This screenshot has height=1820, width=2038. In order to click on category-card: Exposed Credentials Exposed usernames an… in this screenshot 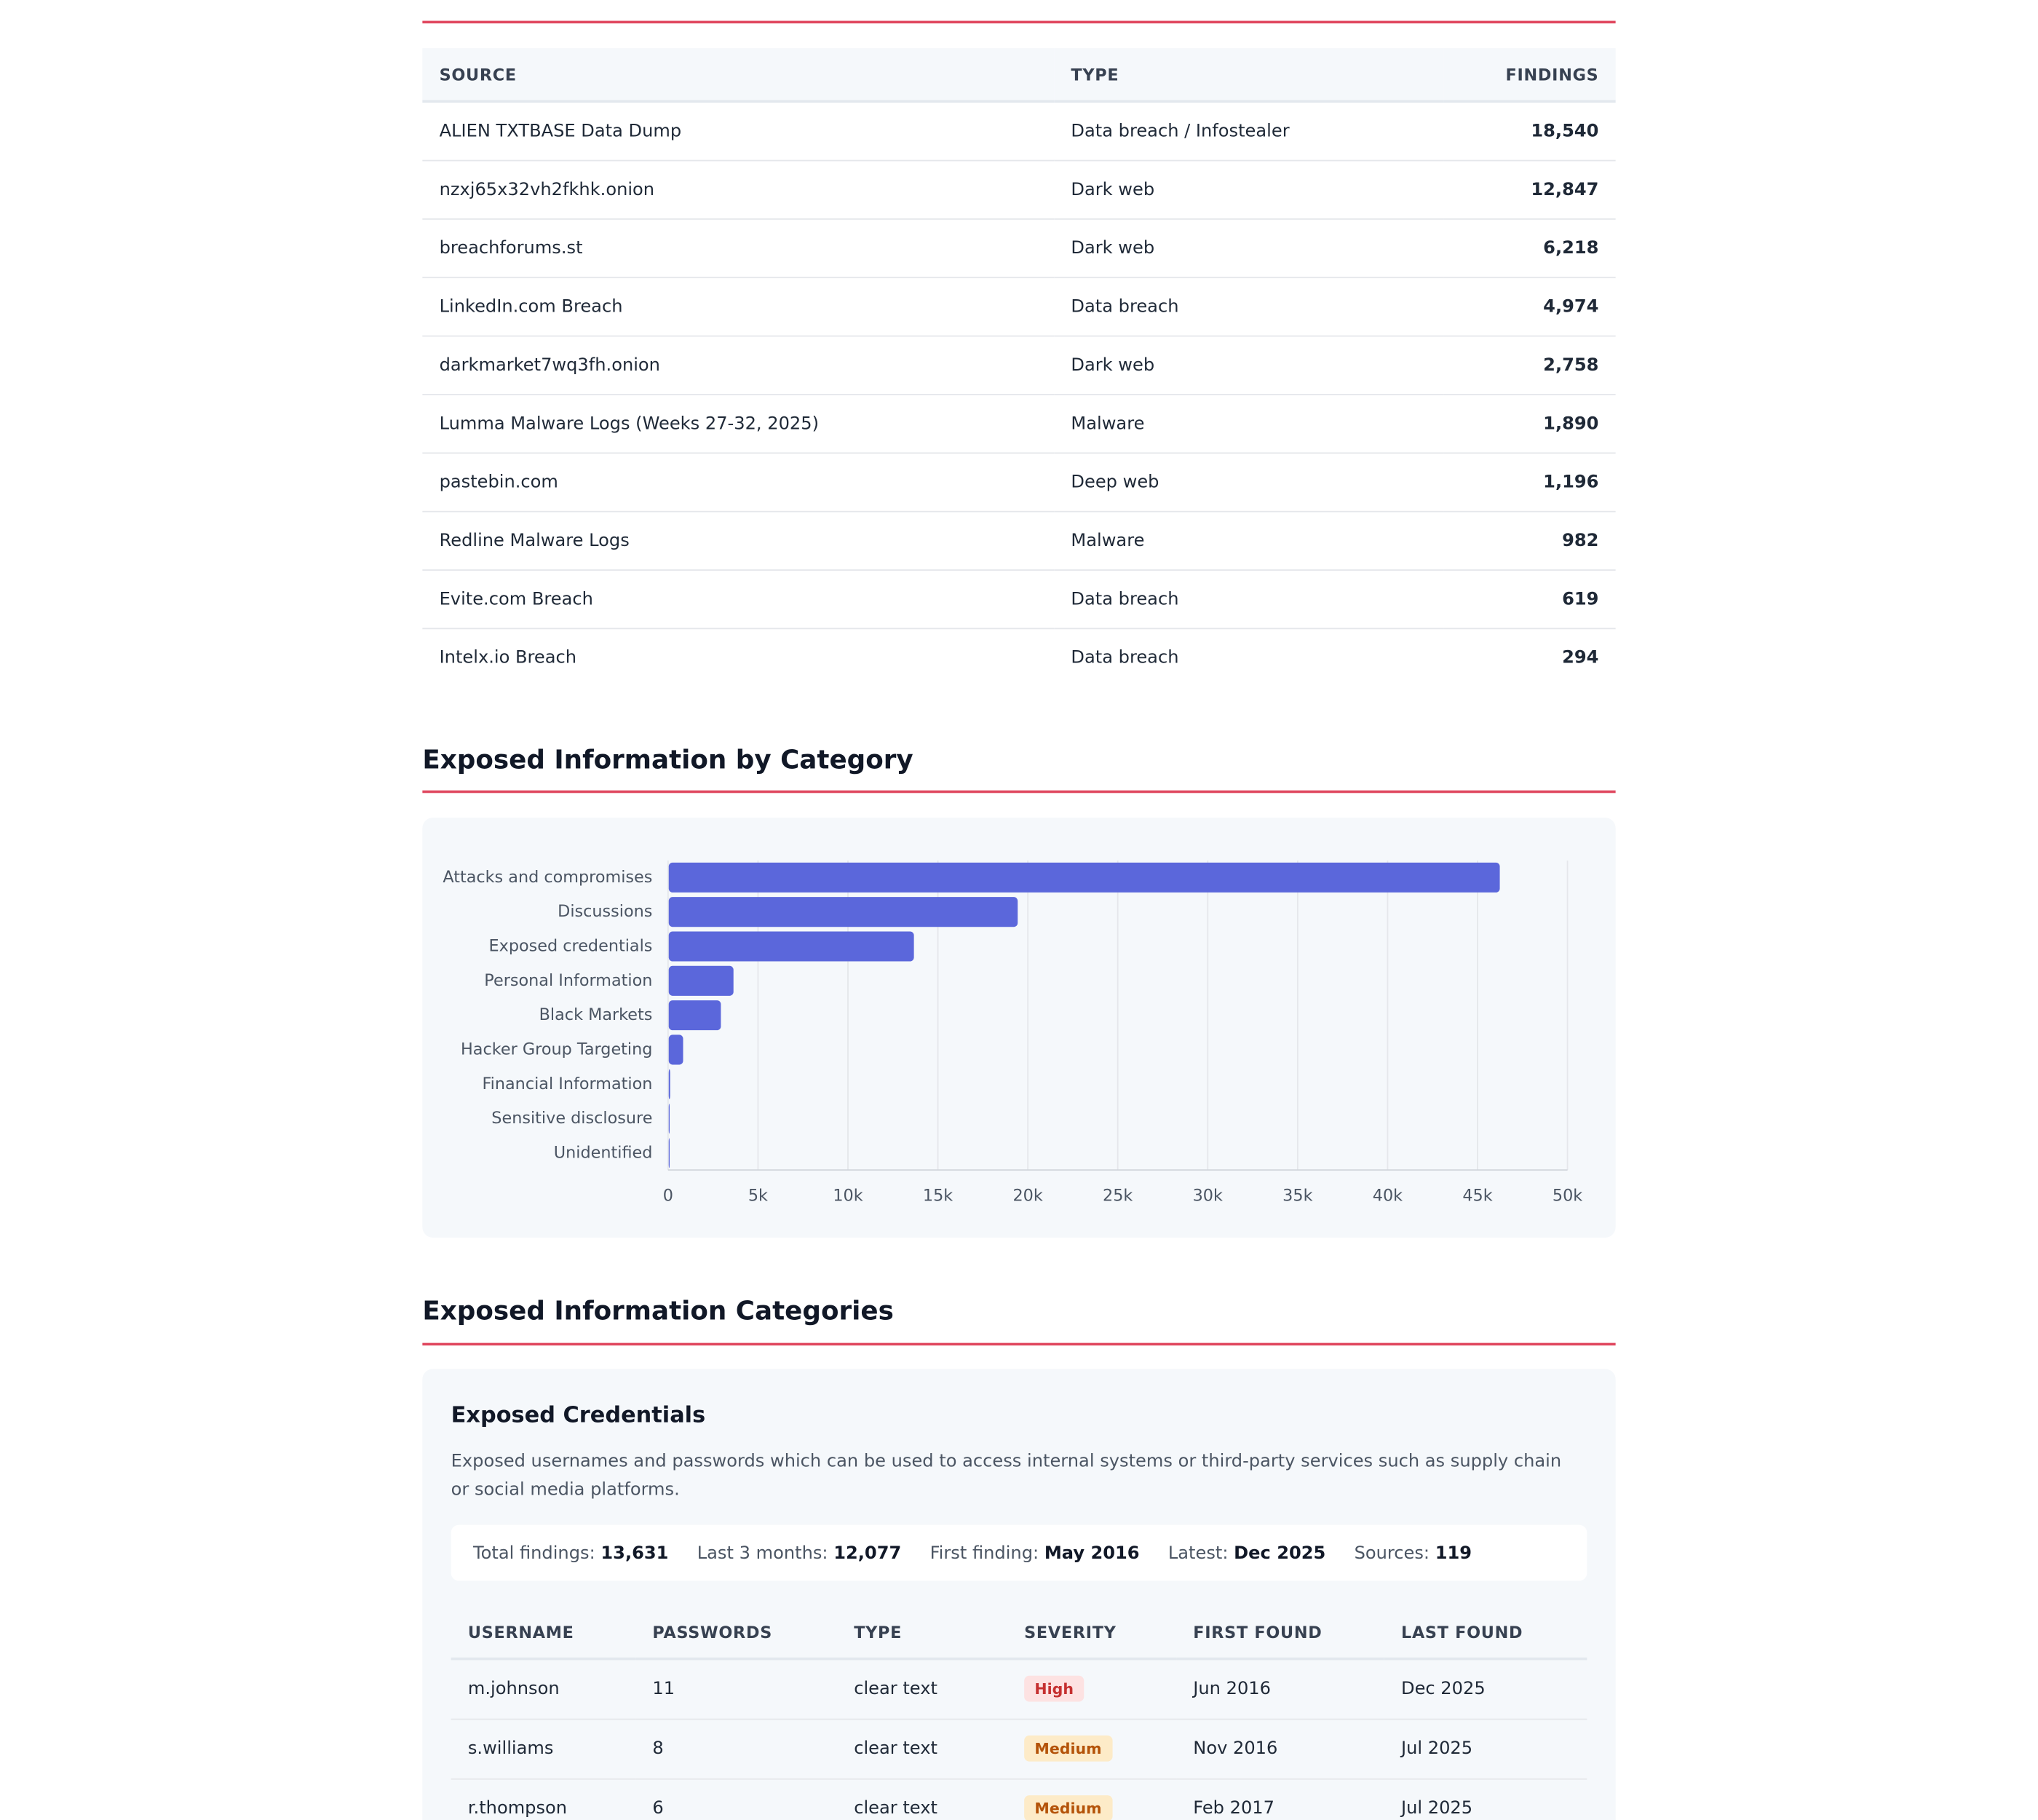, I will do `click(1019, 1594)`.